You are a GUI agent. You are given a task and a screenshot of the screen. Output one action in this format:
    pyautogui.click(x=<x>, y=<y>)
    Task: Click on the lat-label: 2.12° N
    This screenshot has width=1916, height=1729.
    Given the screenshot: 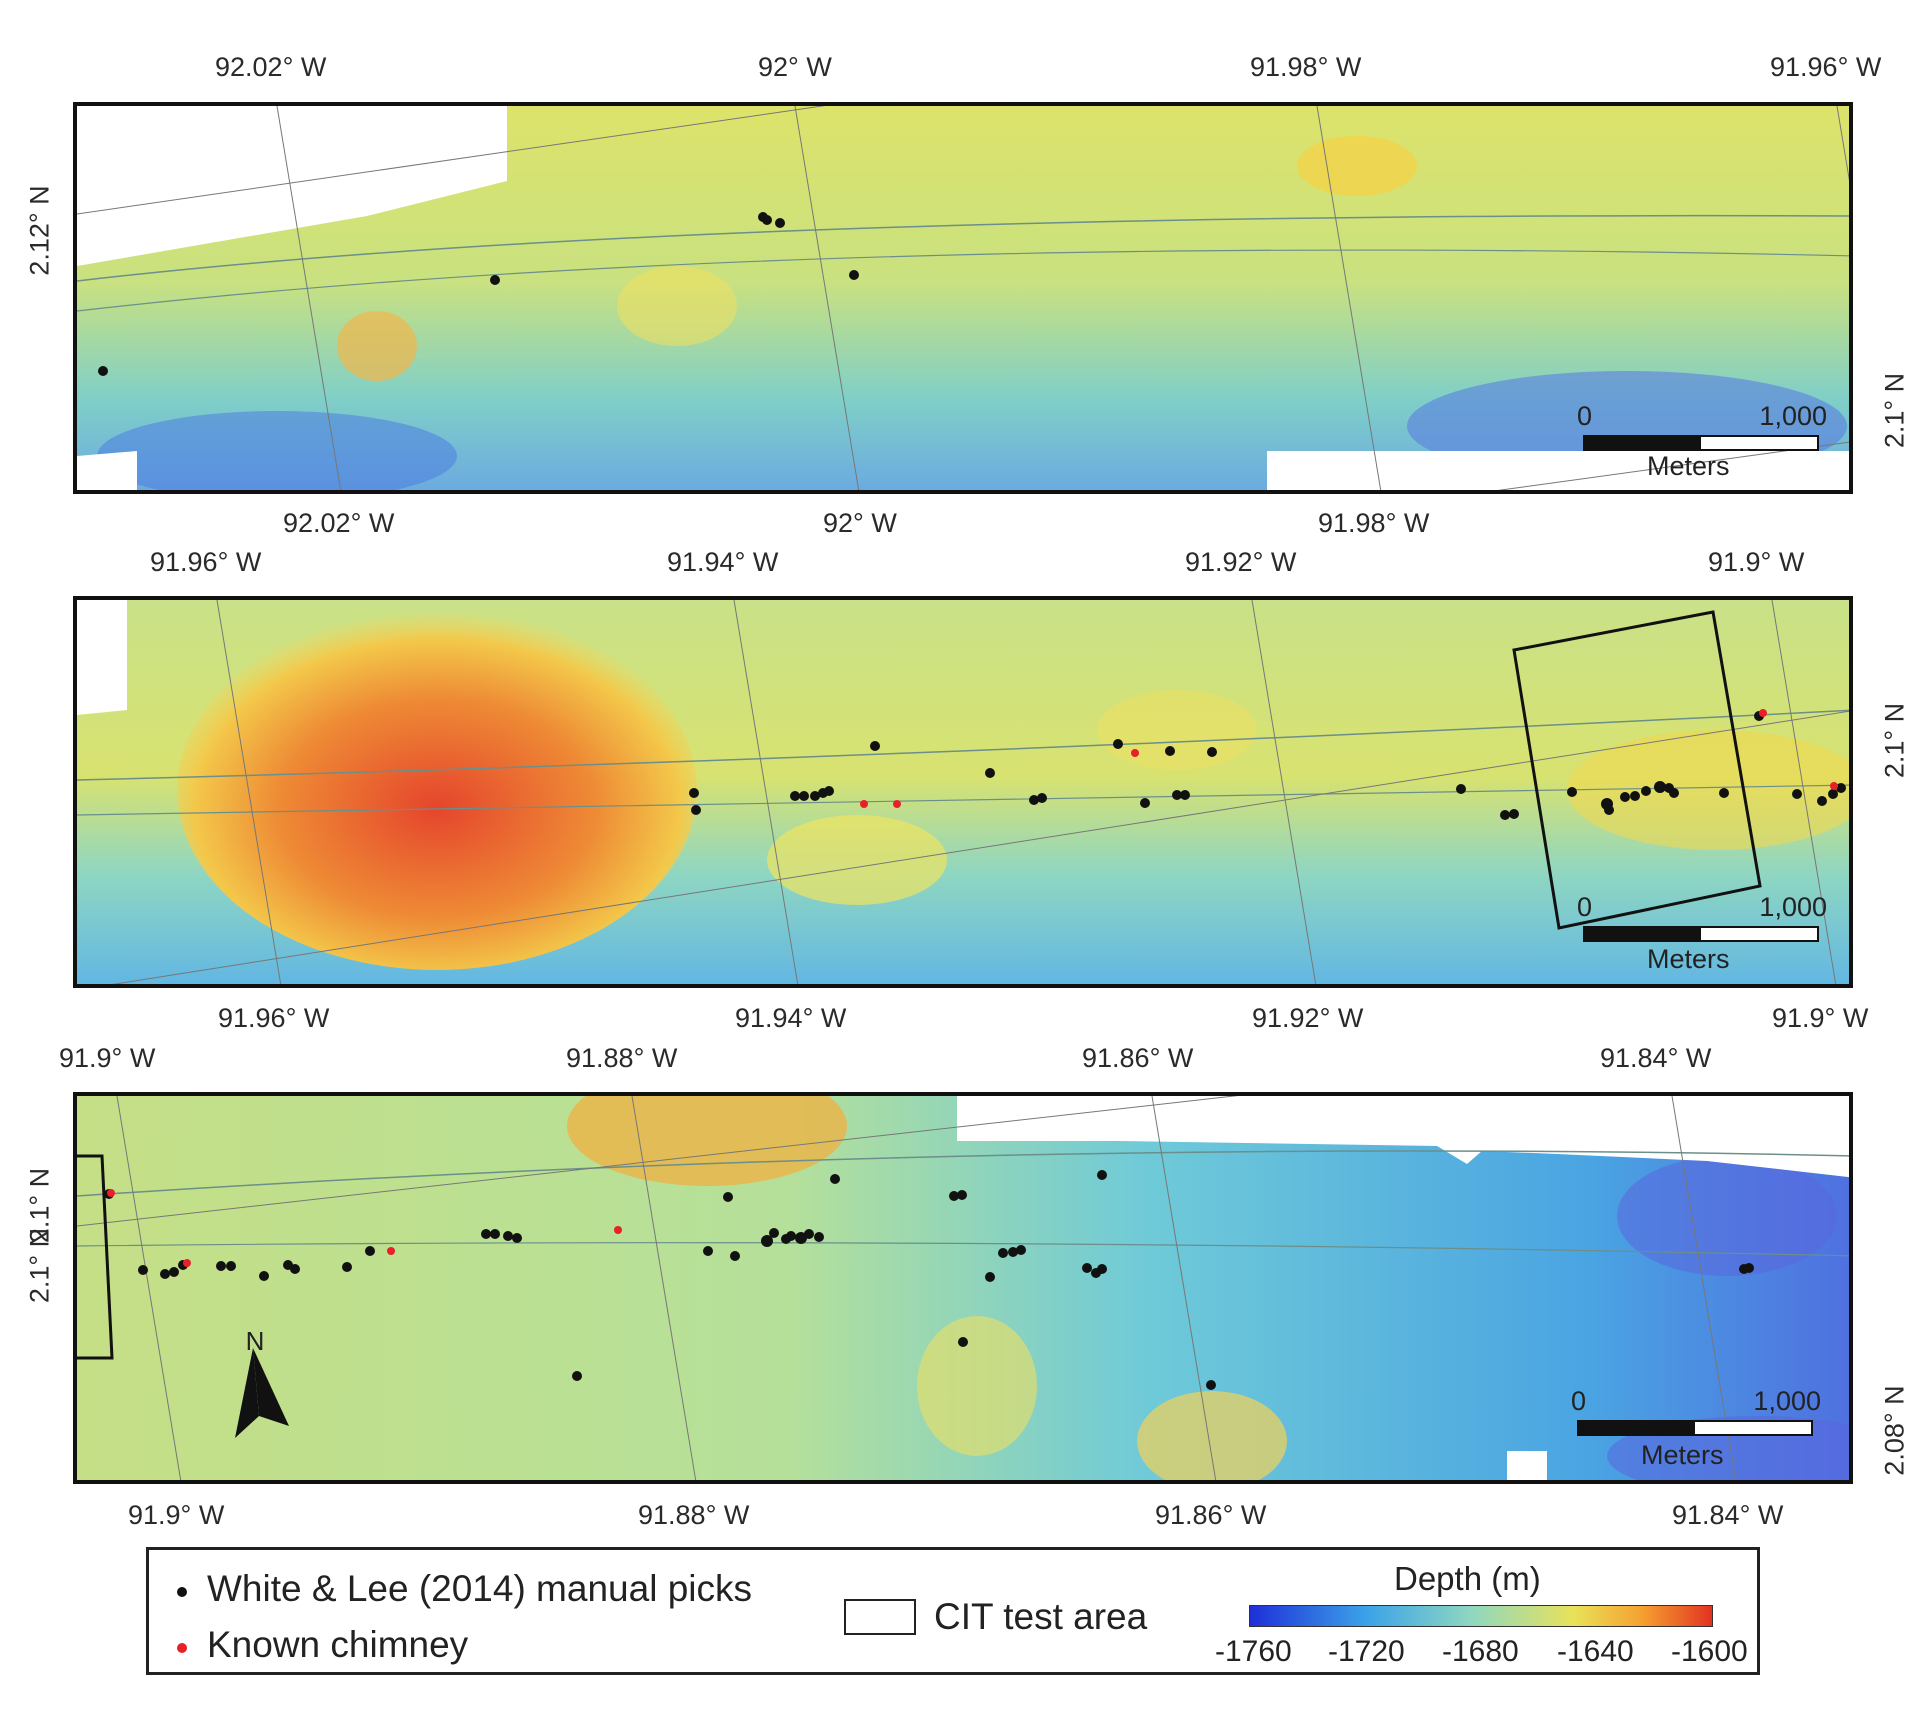 What is the action you would take?
    pyautogui.click(x=39, y=230)
    